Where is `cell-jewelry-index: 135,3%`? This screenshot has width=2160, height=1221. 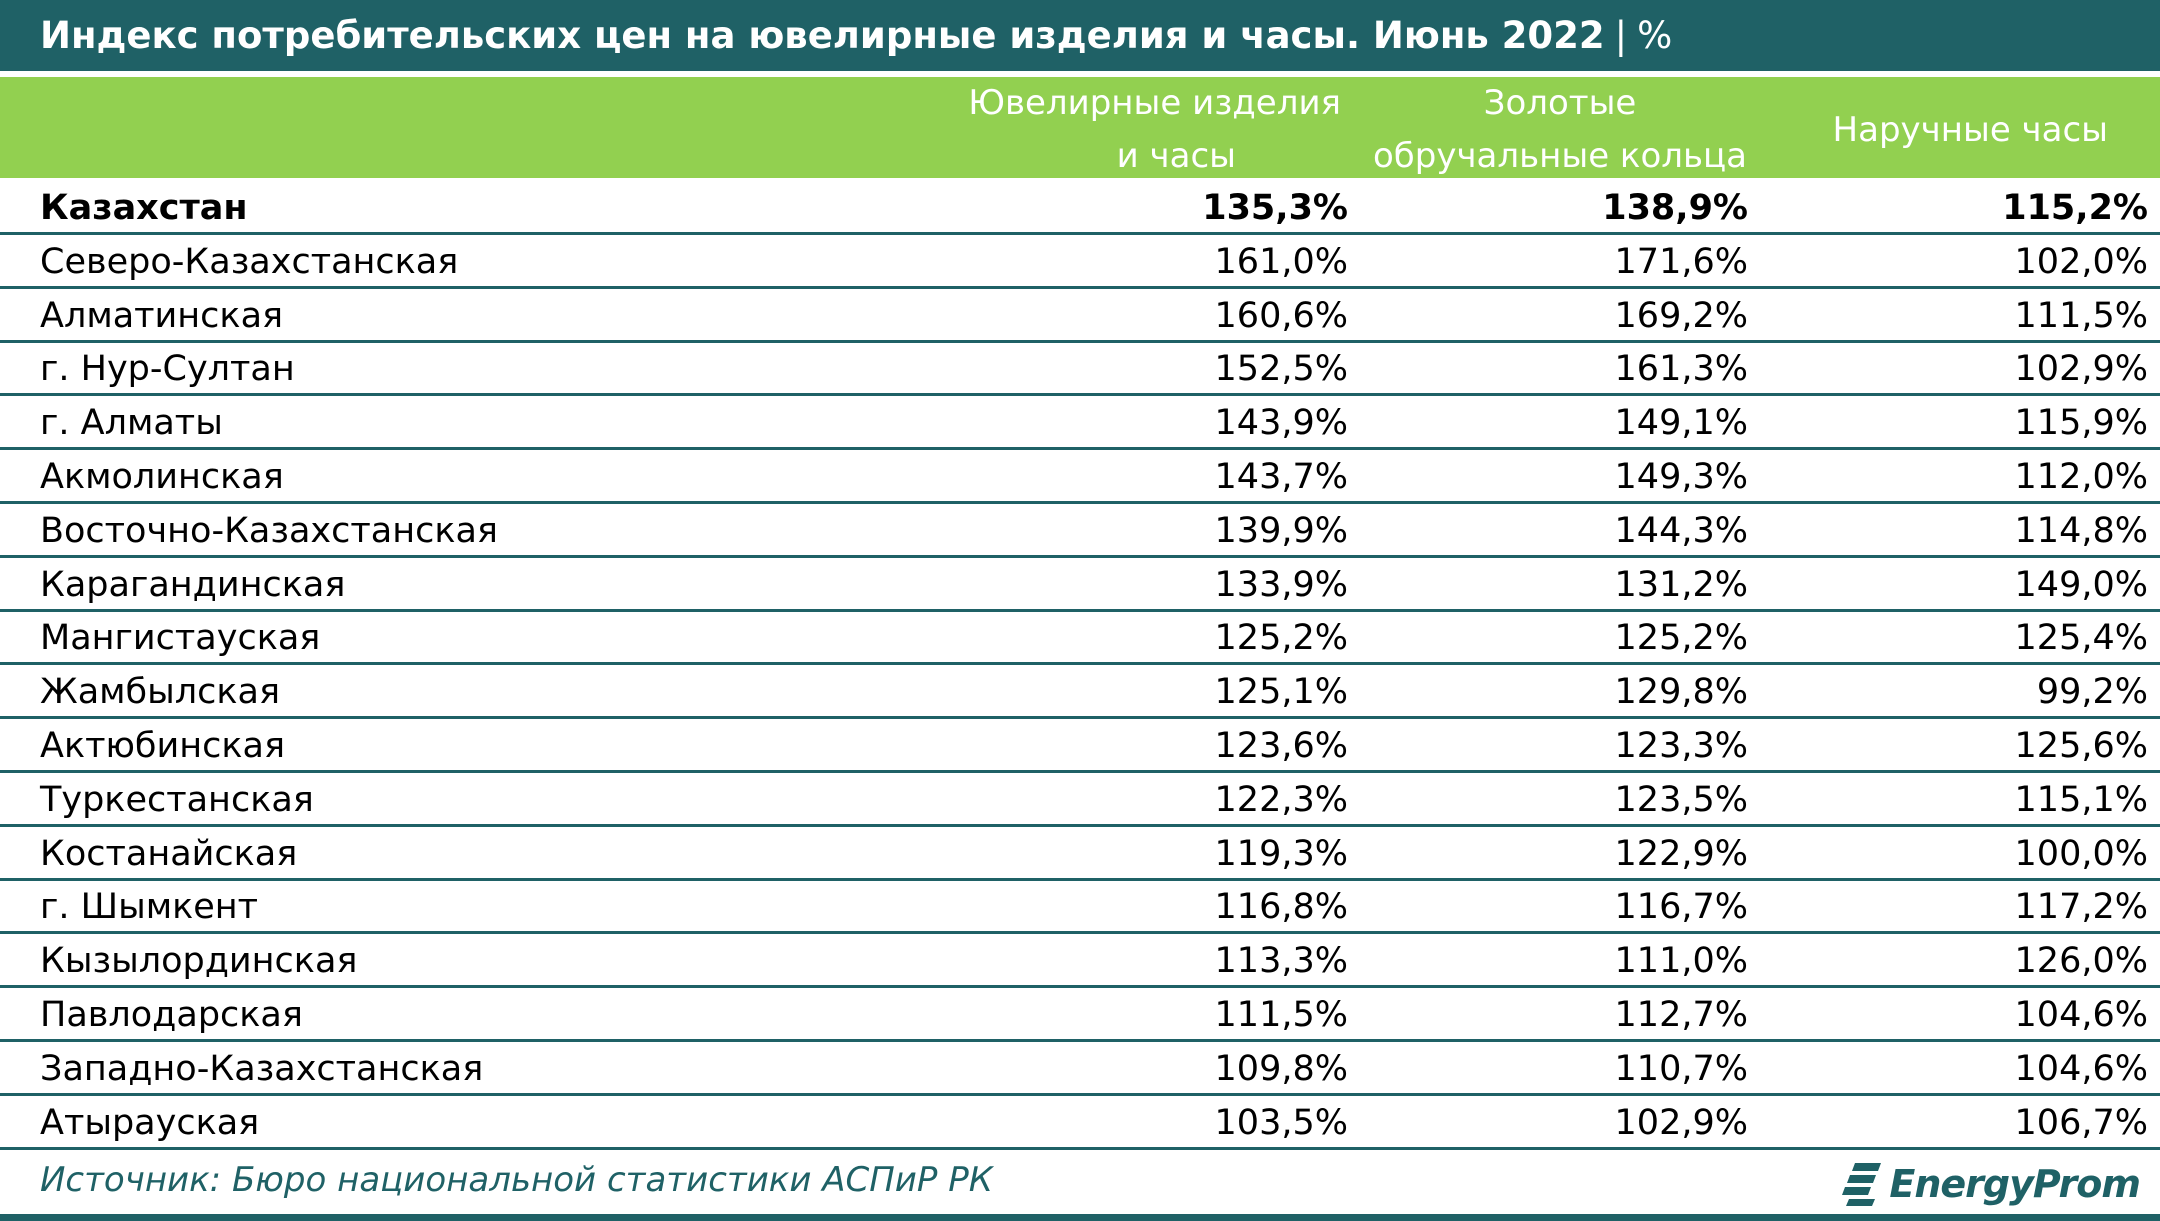 cell-jewelry-index: 135,3% is located at coordinates (1275, 208).